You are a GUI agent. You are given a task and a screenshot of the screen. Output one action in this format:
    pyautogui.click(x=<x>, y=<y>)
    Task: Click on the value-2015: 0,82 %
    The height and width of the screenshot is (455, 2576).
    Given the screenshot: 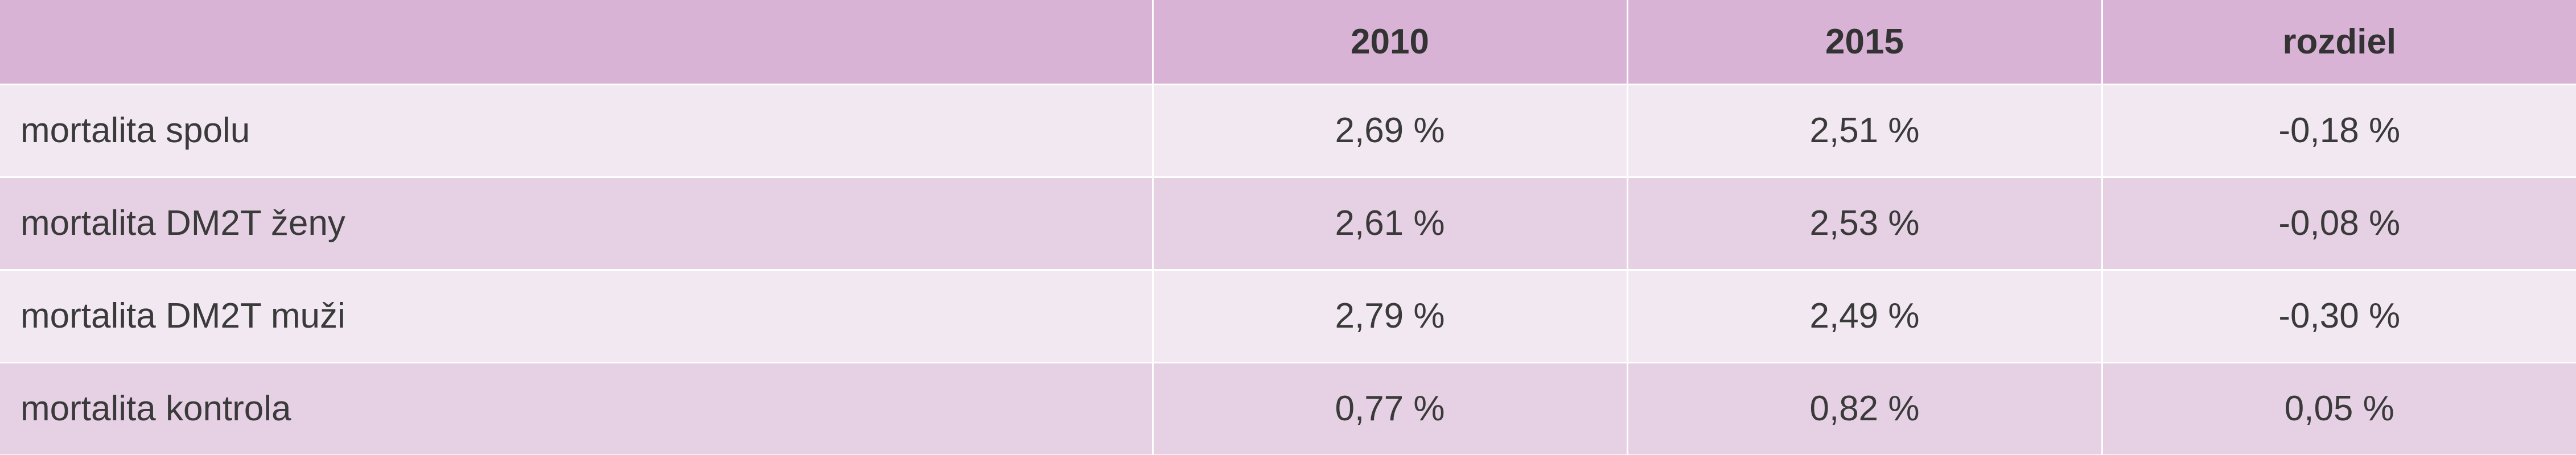 What is the action you would take?
    pyautogui.click(x=1865, y=408)
    